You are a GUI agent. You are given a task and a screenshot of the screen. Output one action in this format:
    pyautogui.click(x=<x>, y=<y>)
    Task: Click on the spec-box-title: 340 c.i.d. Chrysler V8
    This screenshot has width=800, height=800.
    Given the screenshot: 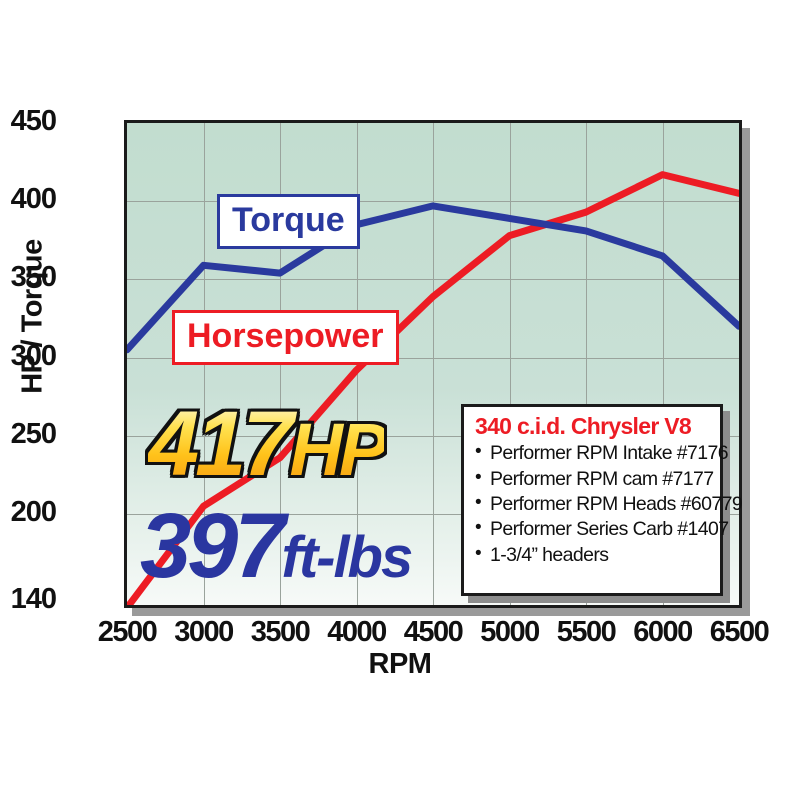 What is the action you would take?
    pyautogui.click(x=583, y=426)
    